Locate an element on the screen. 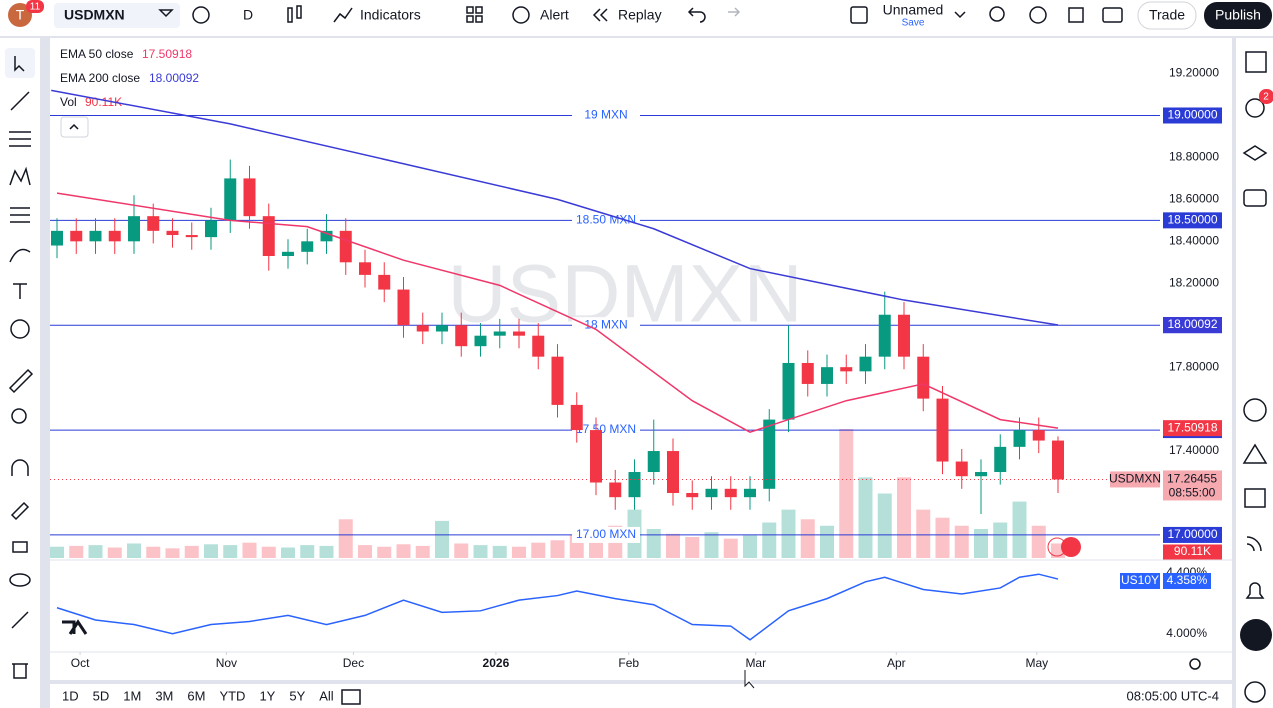  notifications is located at coordinates (1255, 590).